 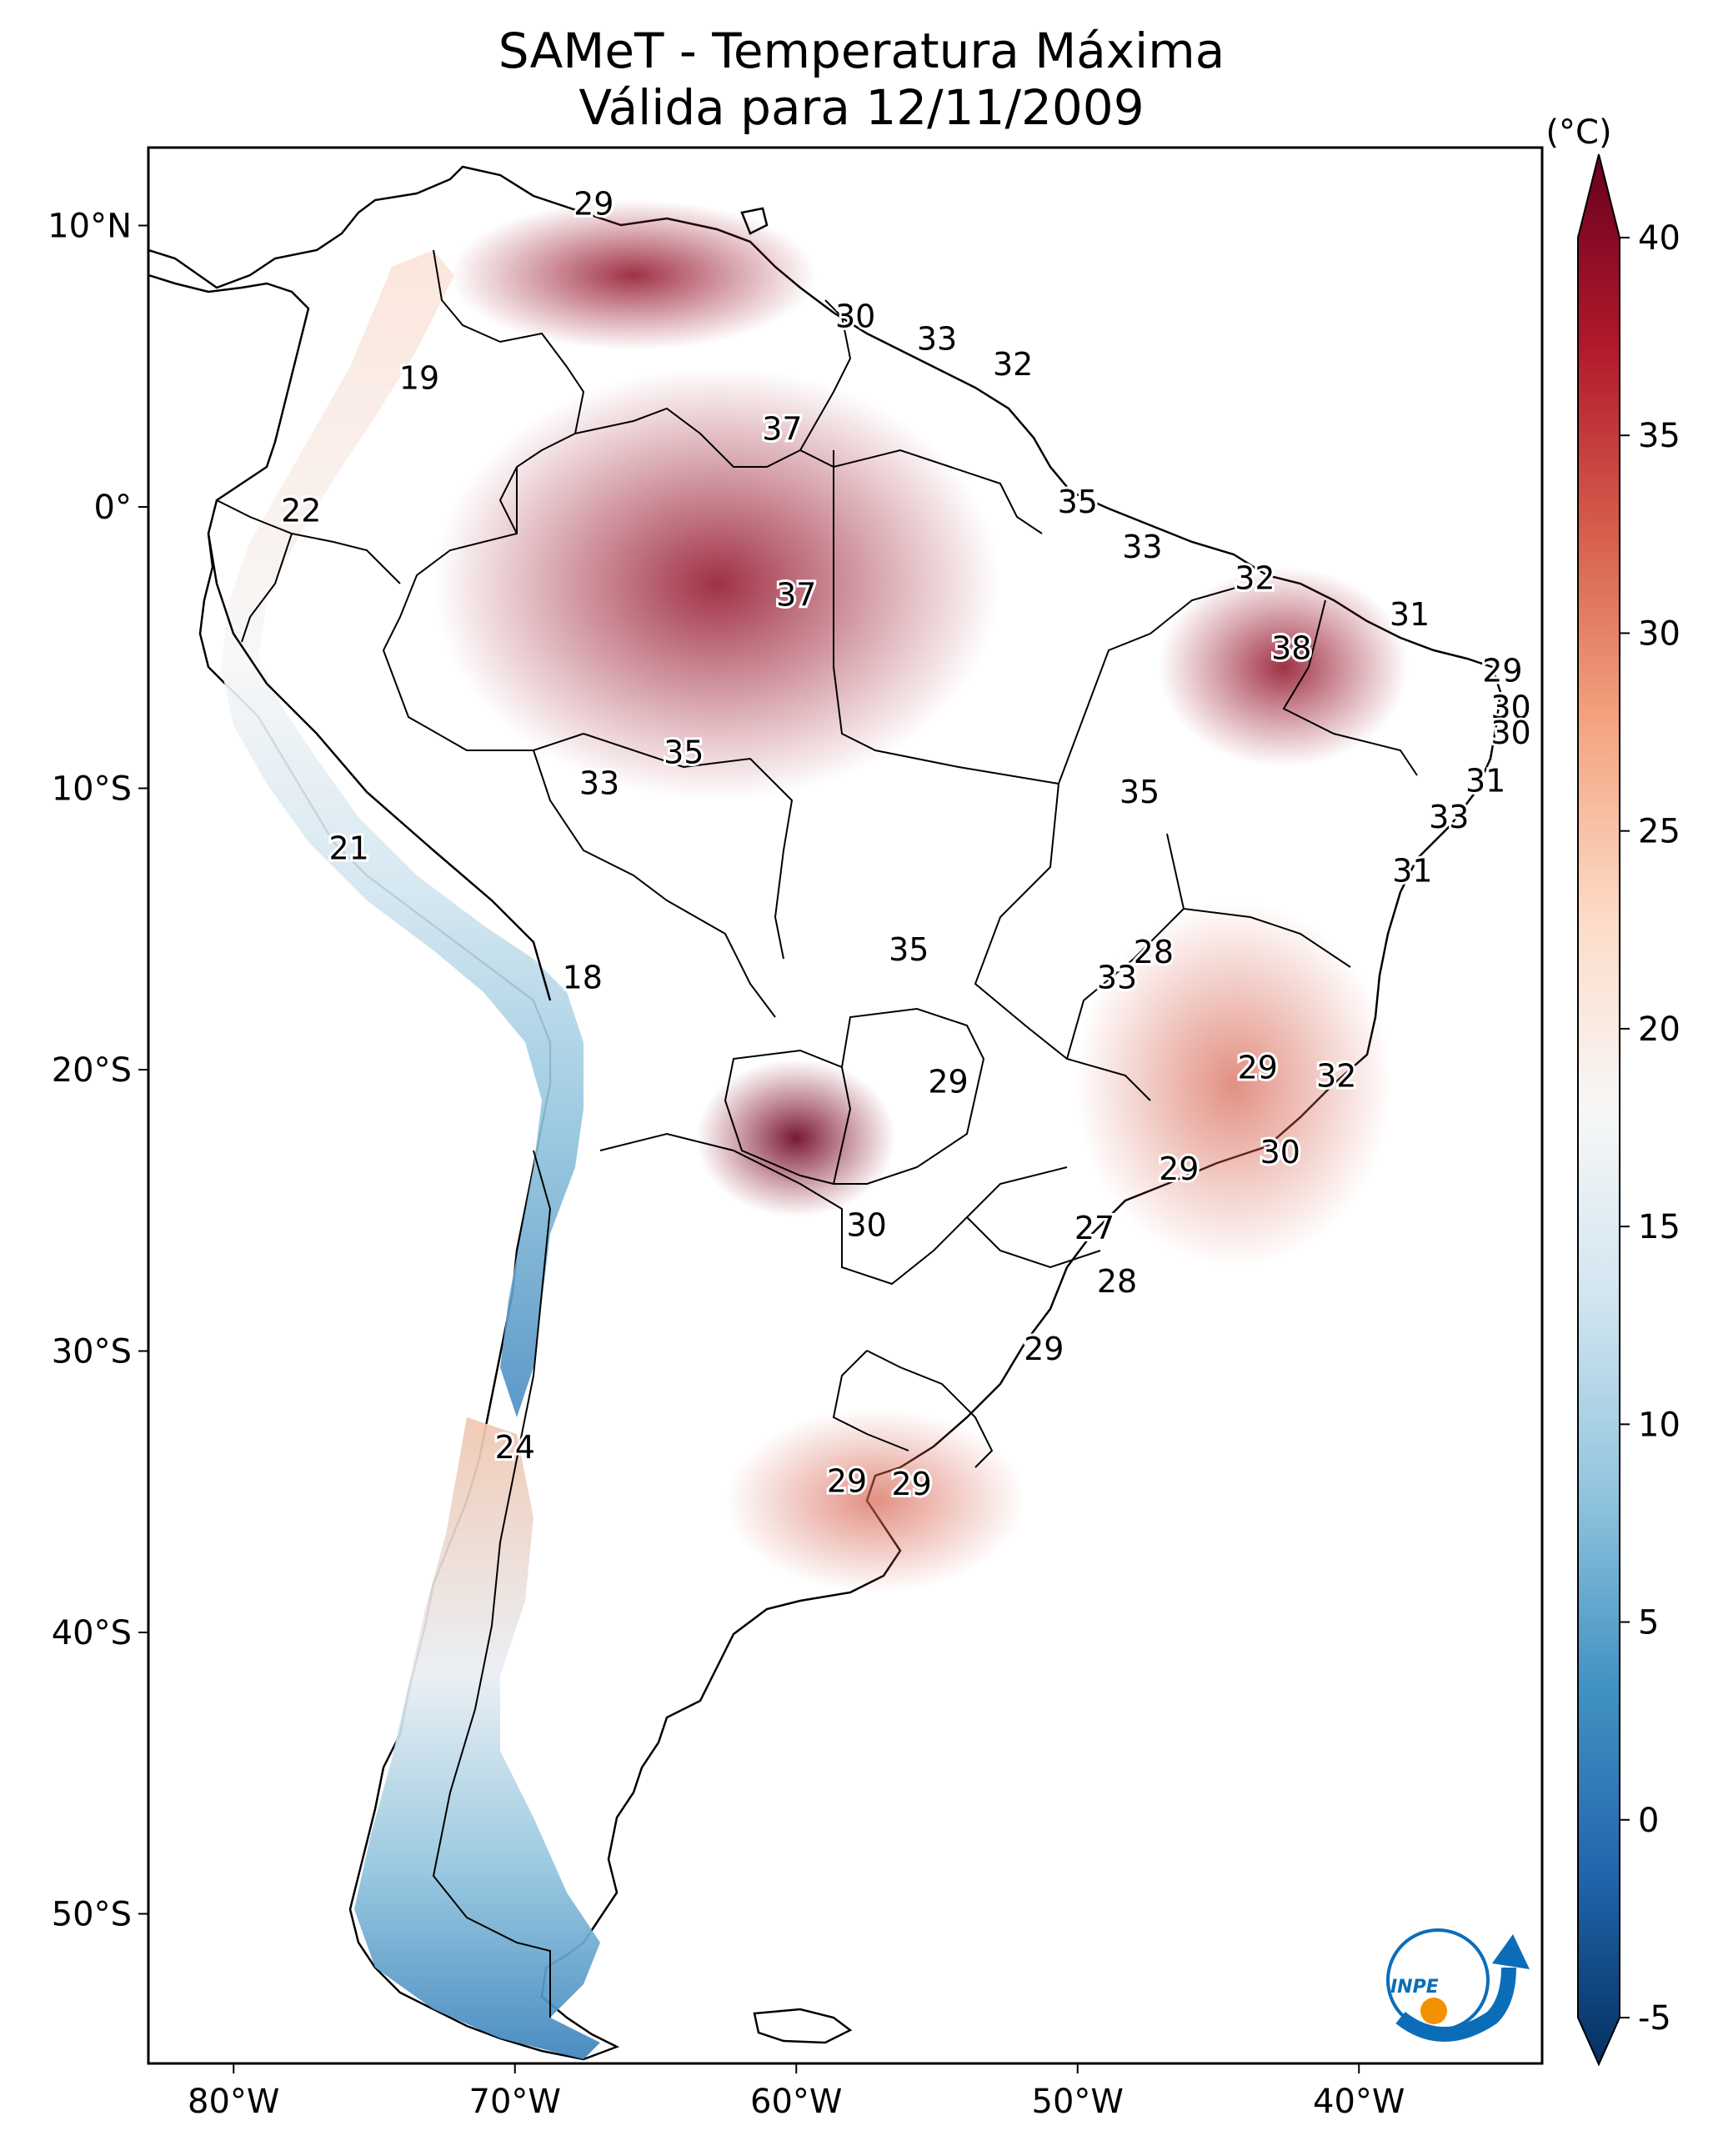 What do you see at coordinates (515, 2102) in the screenshot?
I see `lon-tick-label: 70°W` at bounding box center [515, 2102].